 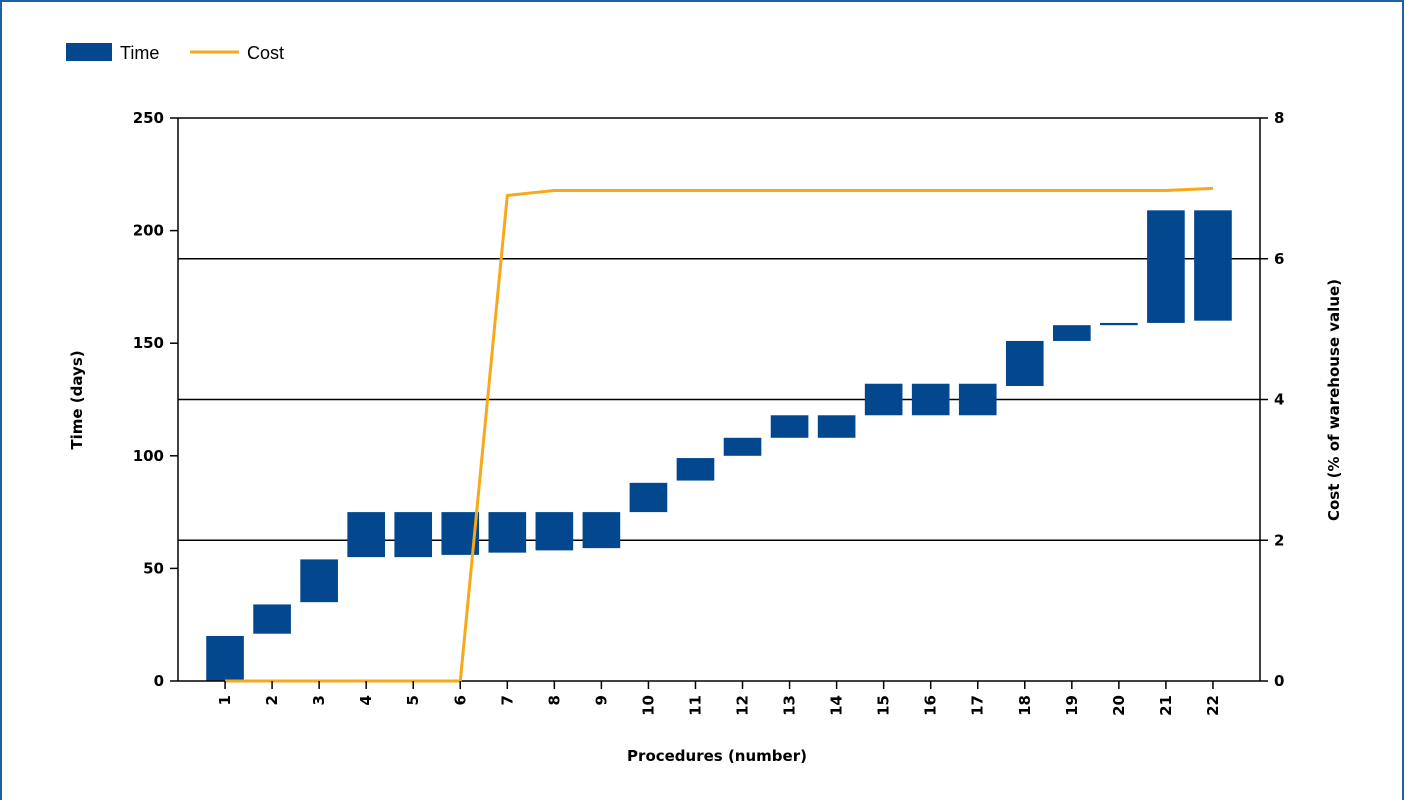 I want to click on y-axis-title: Time (days), so click(x=77, y=399).